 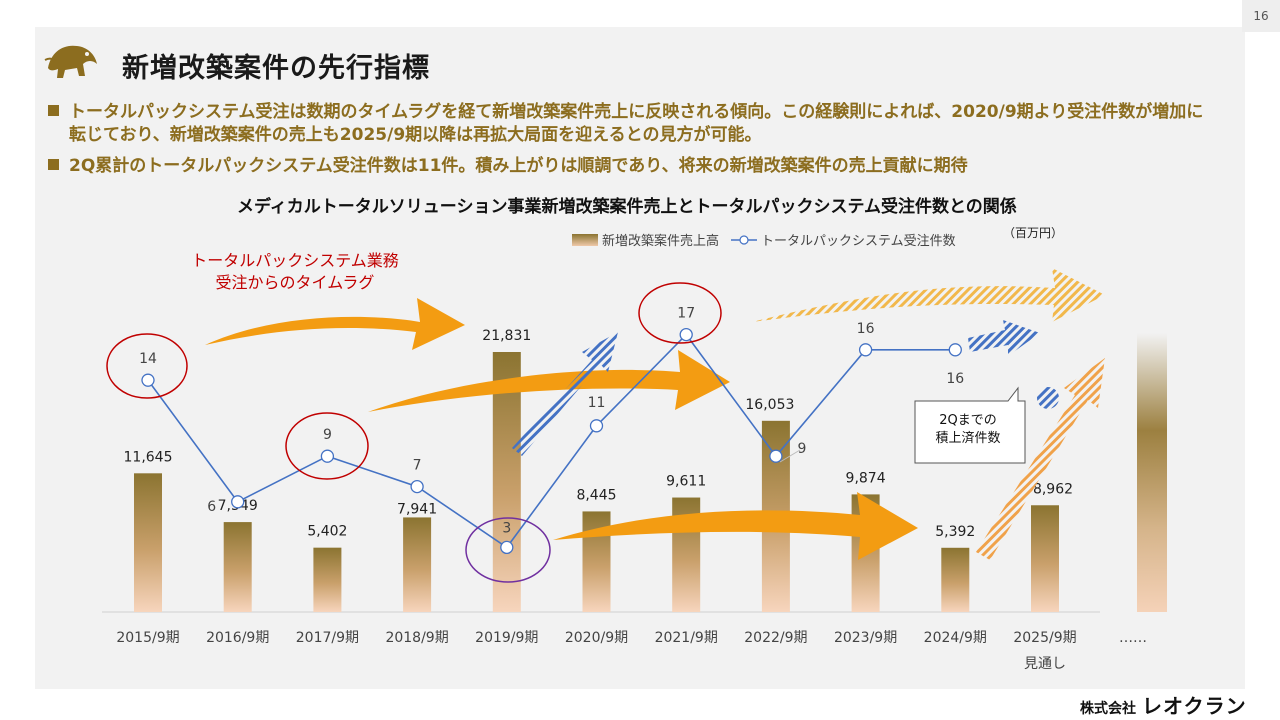 What do you see at coordinates (506, 482) in the screenshot?
I see `bar-2019/9期` at bounding box center [506, 482].